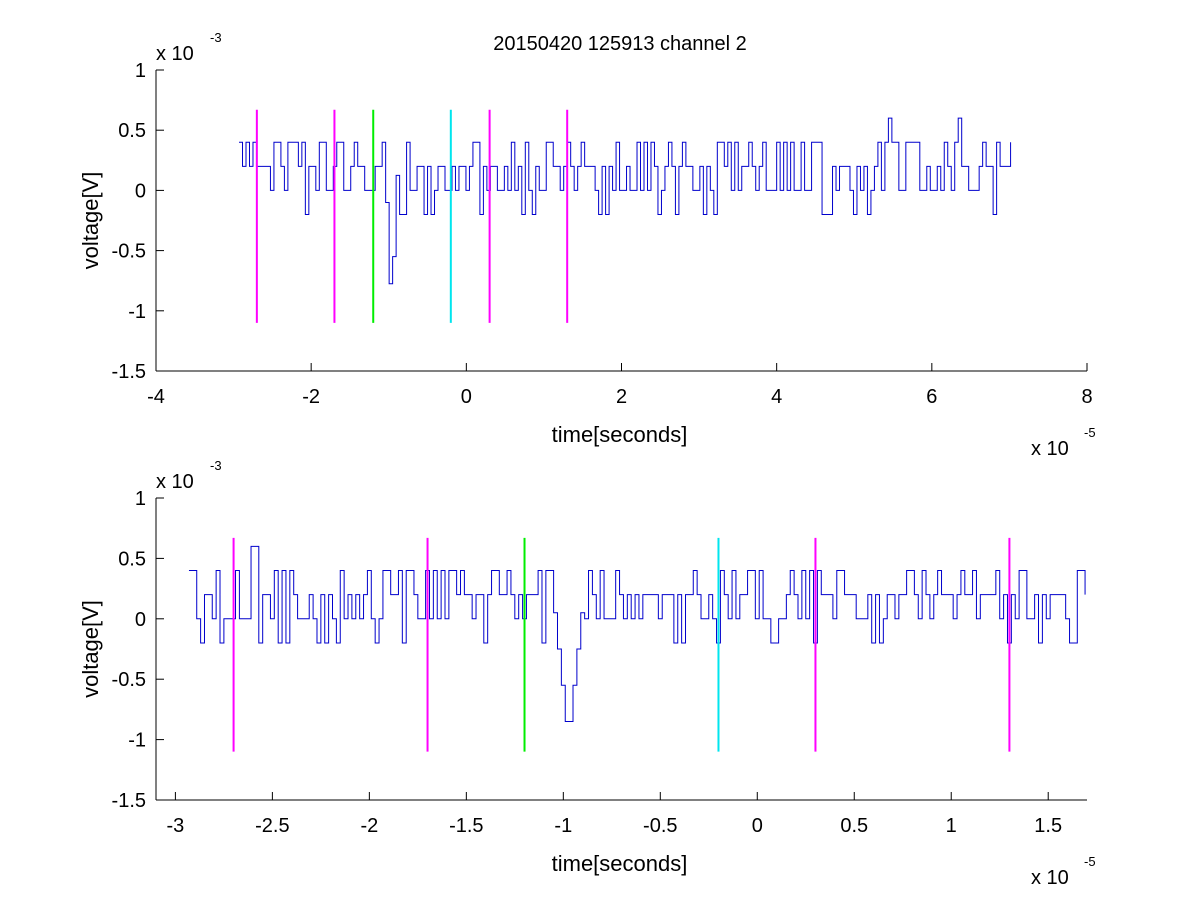 This screenshot has height=901, width=1200. I want to click on x-tick-label: 1, so click(951, 826).